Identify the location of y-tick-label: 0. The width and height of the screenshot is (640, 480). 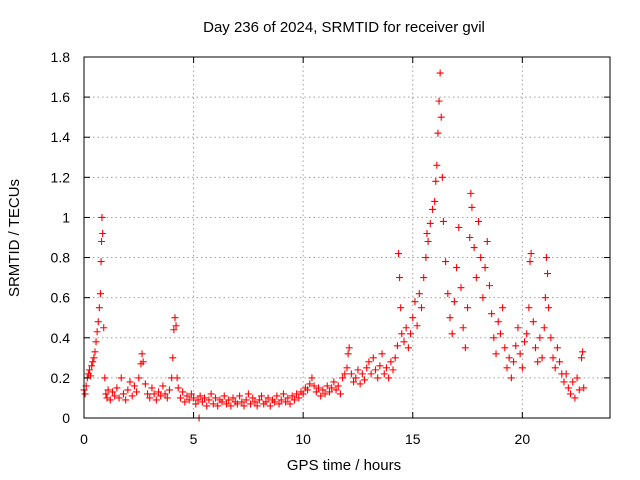
(66, 418).